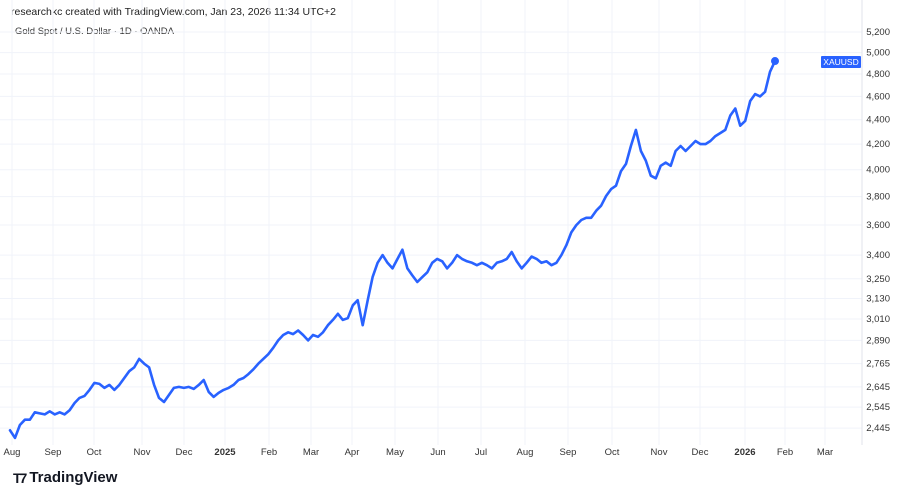 The height and width of the screenshot is (493, 908). I want to click on y-tick-label: 4,000, so click(878, 170).